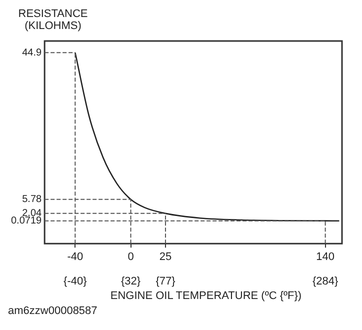  Describe the element at coordinates (53, 311) in the screenshot. I see `text: am6zzw00008587` at that location.